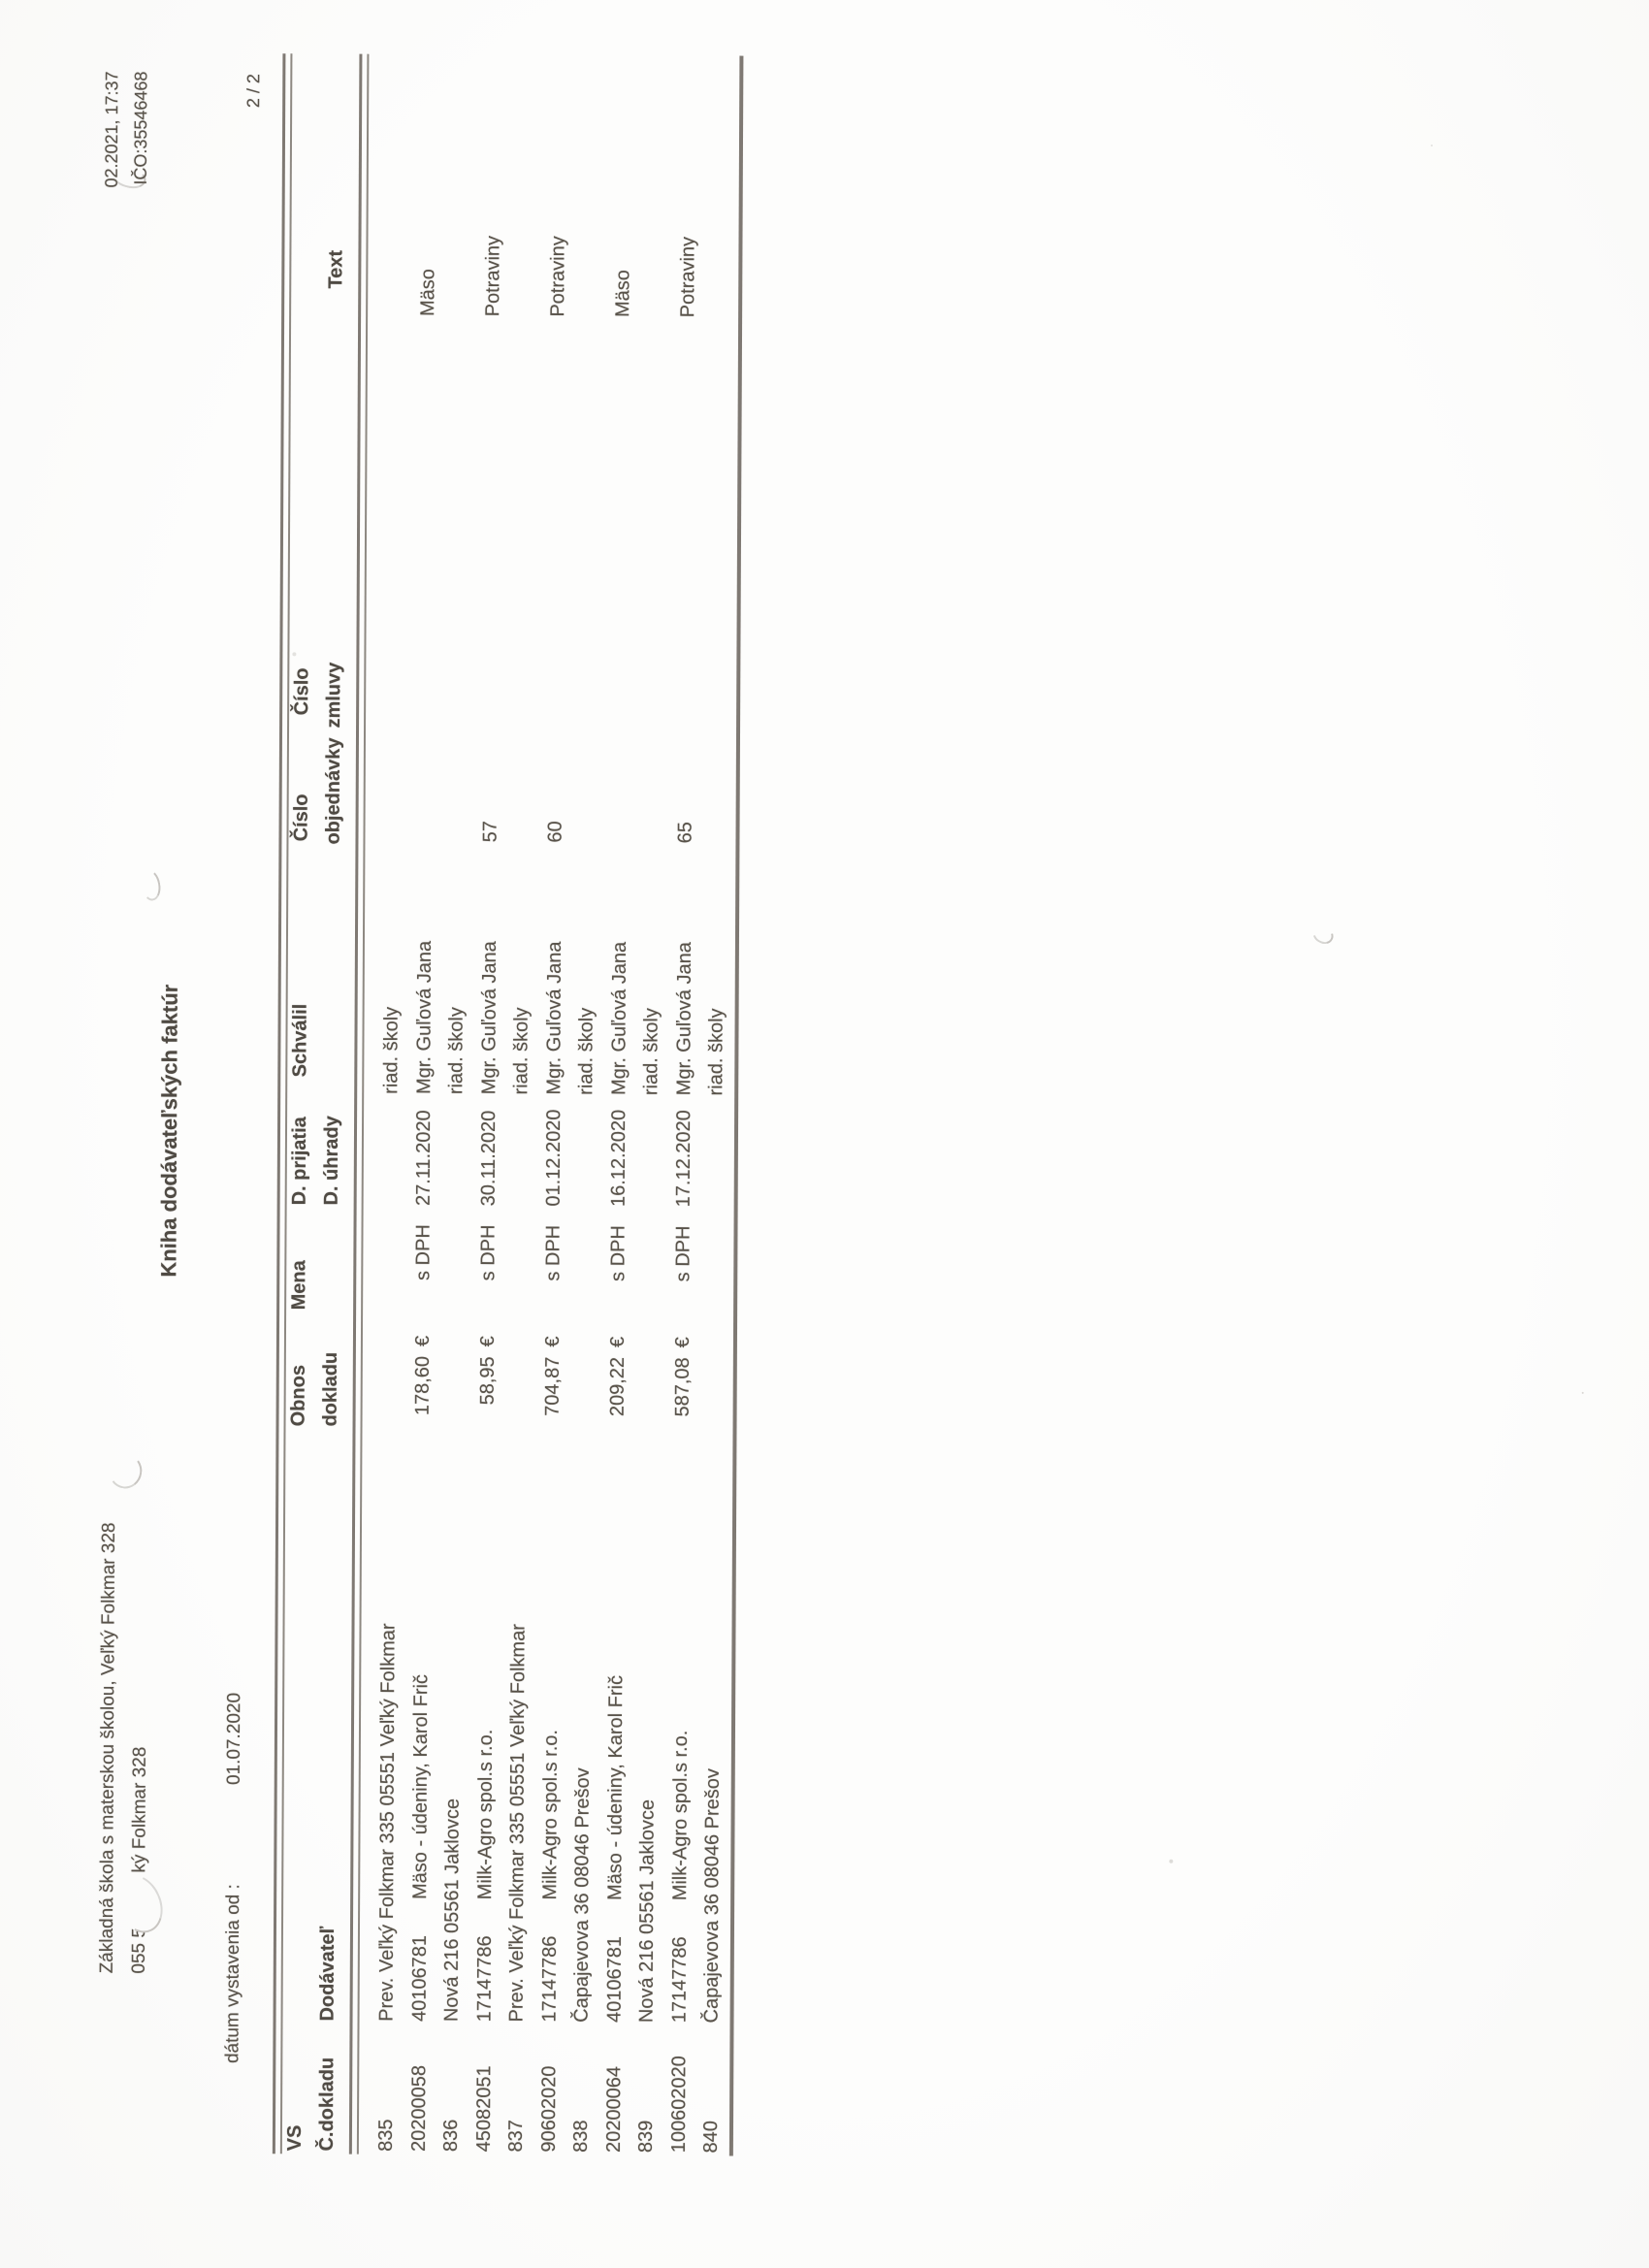 This screenshot has height=2268, width=1649. Describe the element at coordinates (618, 1158) in the screenshot. I see `cell-date-received: 16.12.2020` at that location.